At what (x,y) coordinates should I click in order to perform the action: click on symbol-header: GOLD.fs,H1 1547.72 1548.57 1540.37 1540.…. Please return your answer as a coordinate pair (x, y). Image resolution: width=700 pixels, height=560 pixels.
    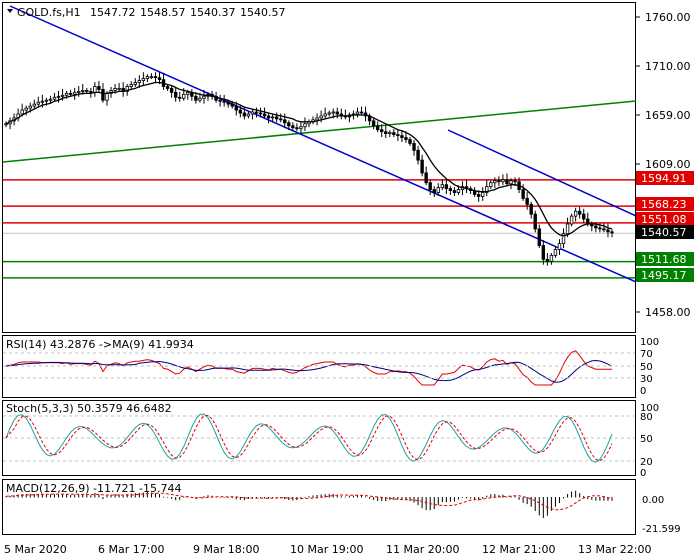
    Looking at the image, I should click on (146, 12).